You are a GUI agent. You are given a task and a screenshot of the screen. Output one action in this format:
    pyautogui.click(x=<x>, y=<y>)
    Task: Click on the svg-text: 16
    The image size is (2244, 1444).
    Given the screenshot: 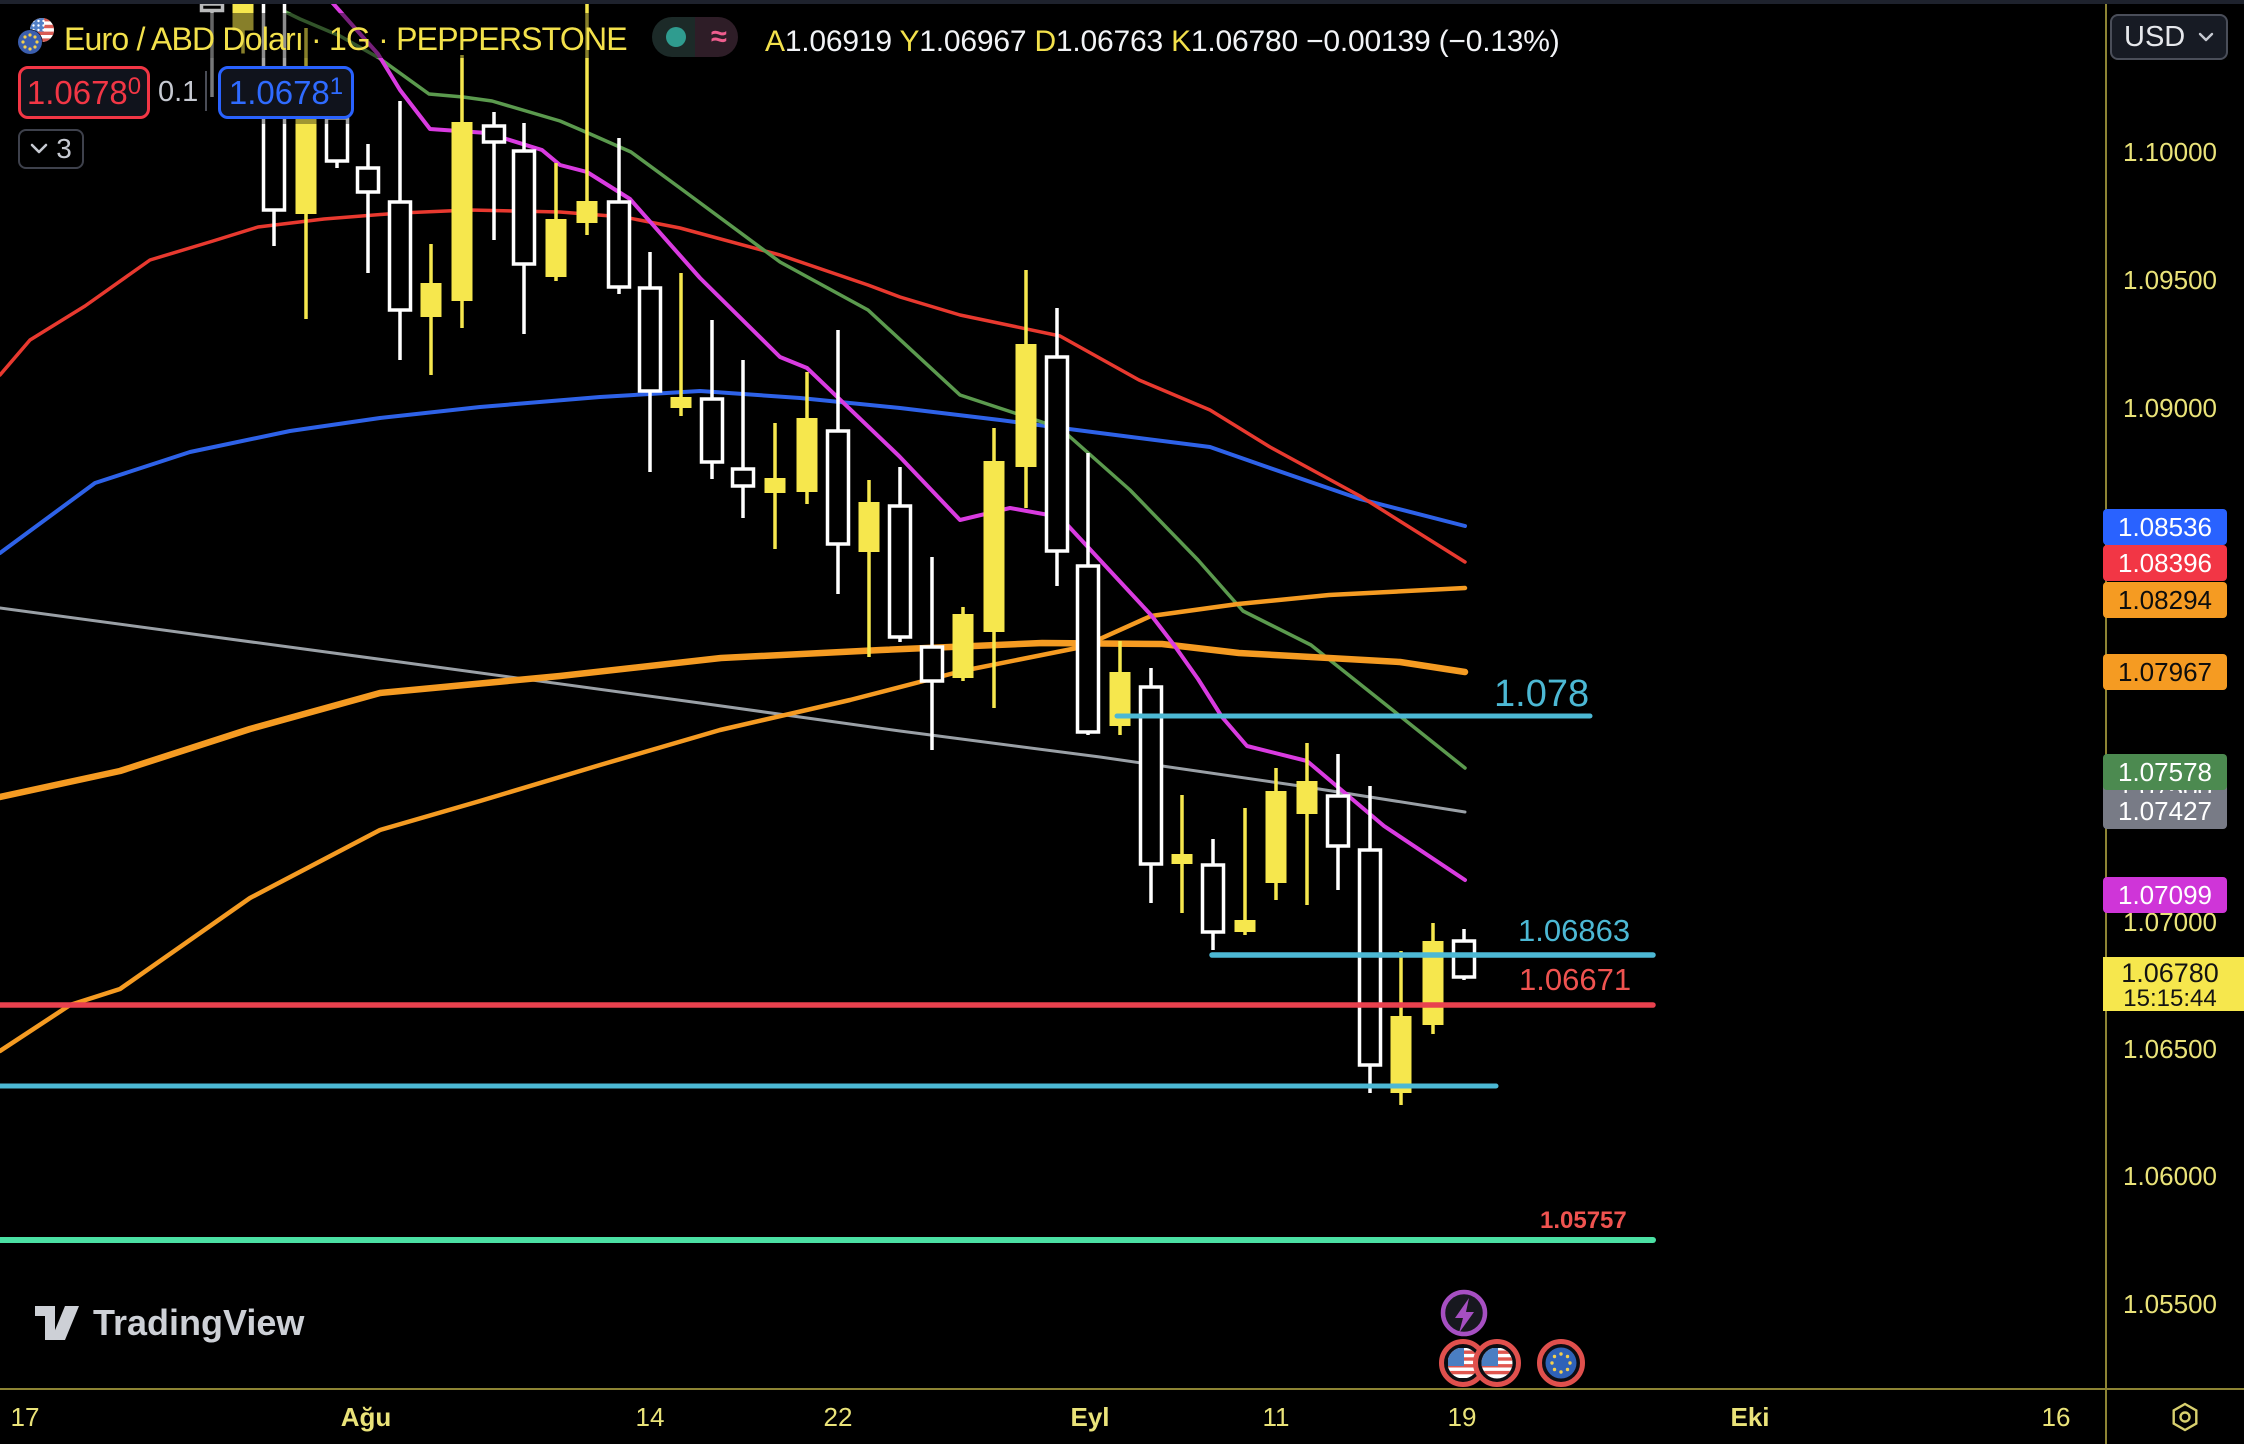 What is the action you would take?
    pyautogui.click(x=2056, y=1417)
    